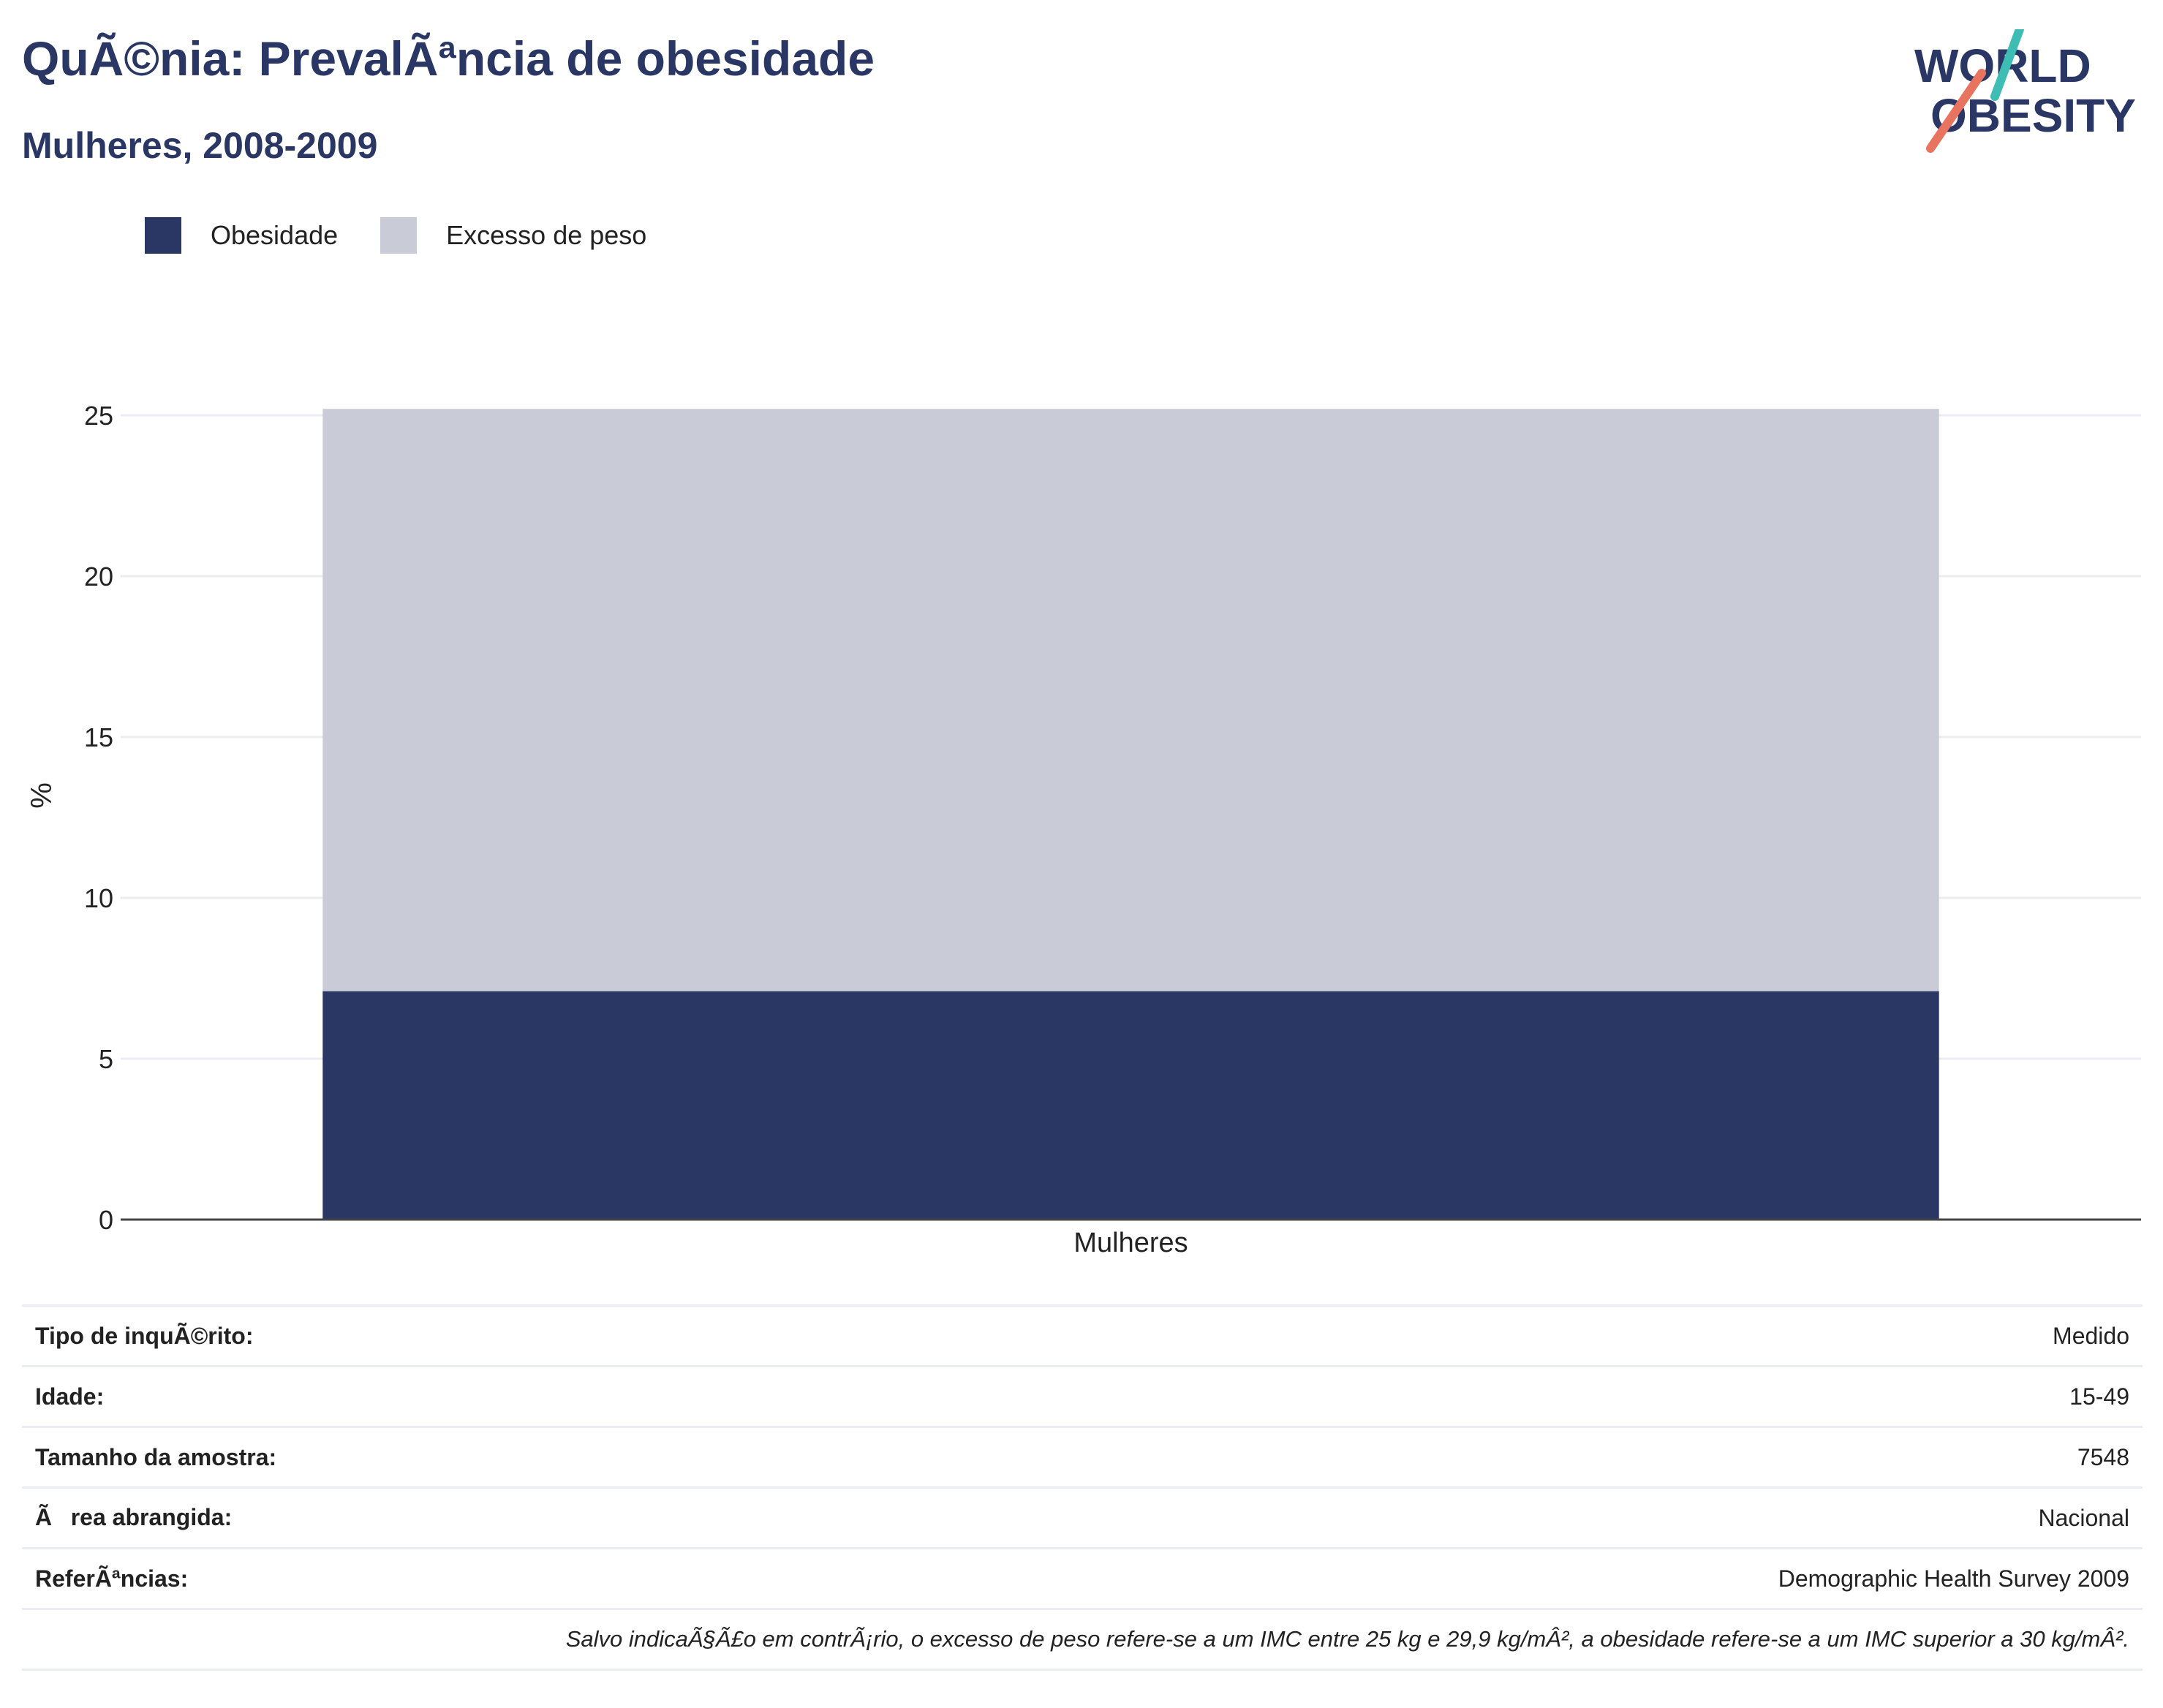 Image resolution: width=2163 pixels, height=1708 pixels. I want to click on legend-label-overweight: Excesso de peso, so click(546, 235).